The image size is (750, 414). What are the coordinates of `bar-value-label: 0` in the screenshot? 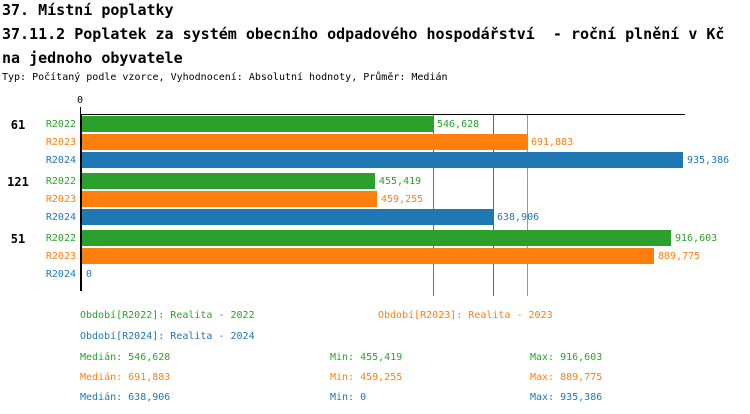 It's located at (89, 274).